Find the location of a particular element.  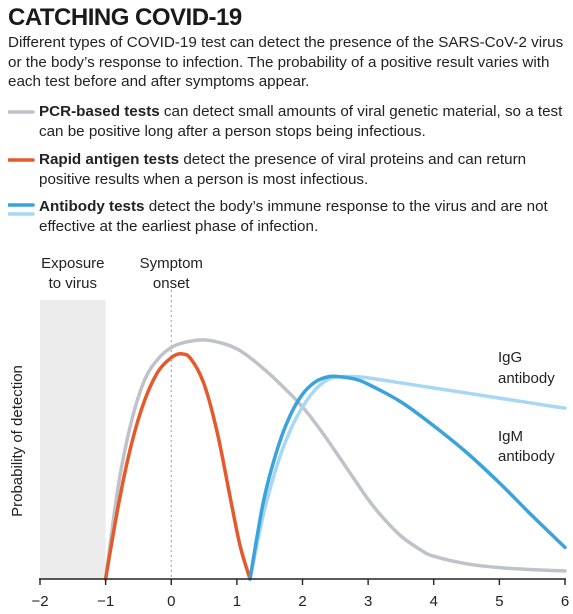

legend-swatch-antibody is located at coordinates (21, 209).